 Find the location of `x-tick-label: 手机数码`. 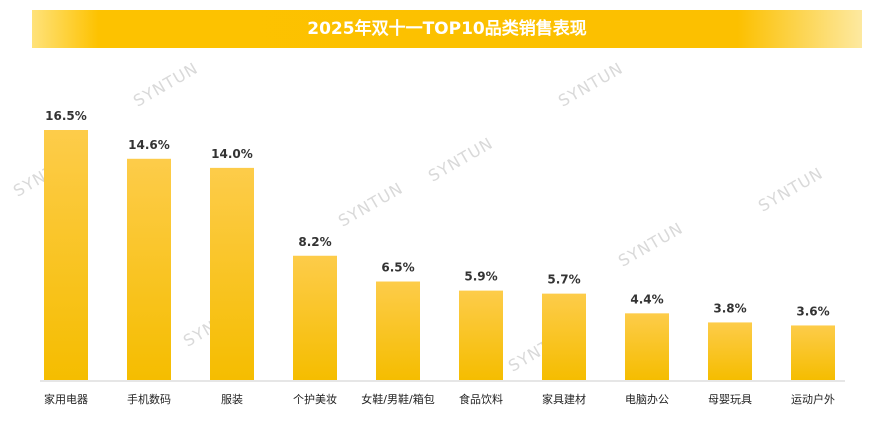

x-tick-label: 手机数码 is located at coordinates (149, 399).